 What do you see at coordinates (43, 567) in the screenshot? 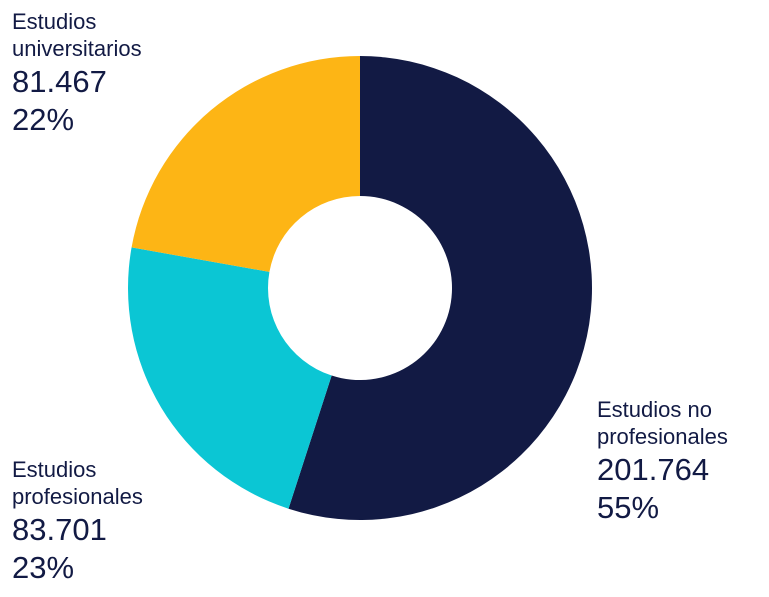
I see `slice-percent: 23%` at bounding box center [43, 567].